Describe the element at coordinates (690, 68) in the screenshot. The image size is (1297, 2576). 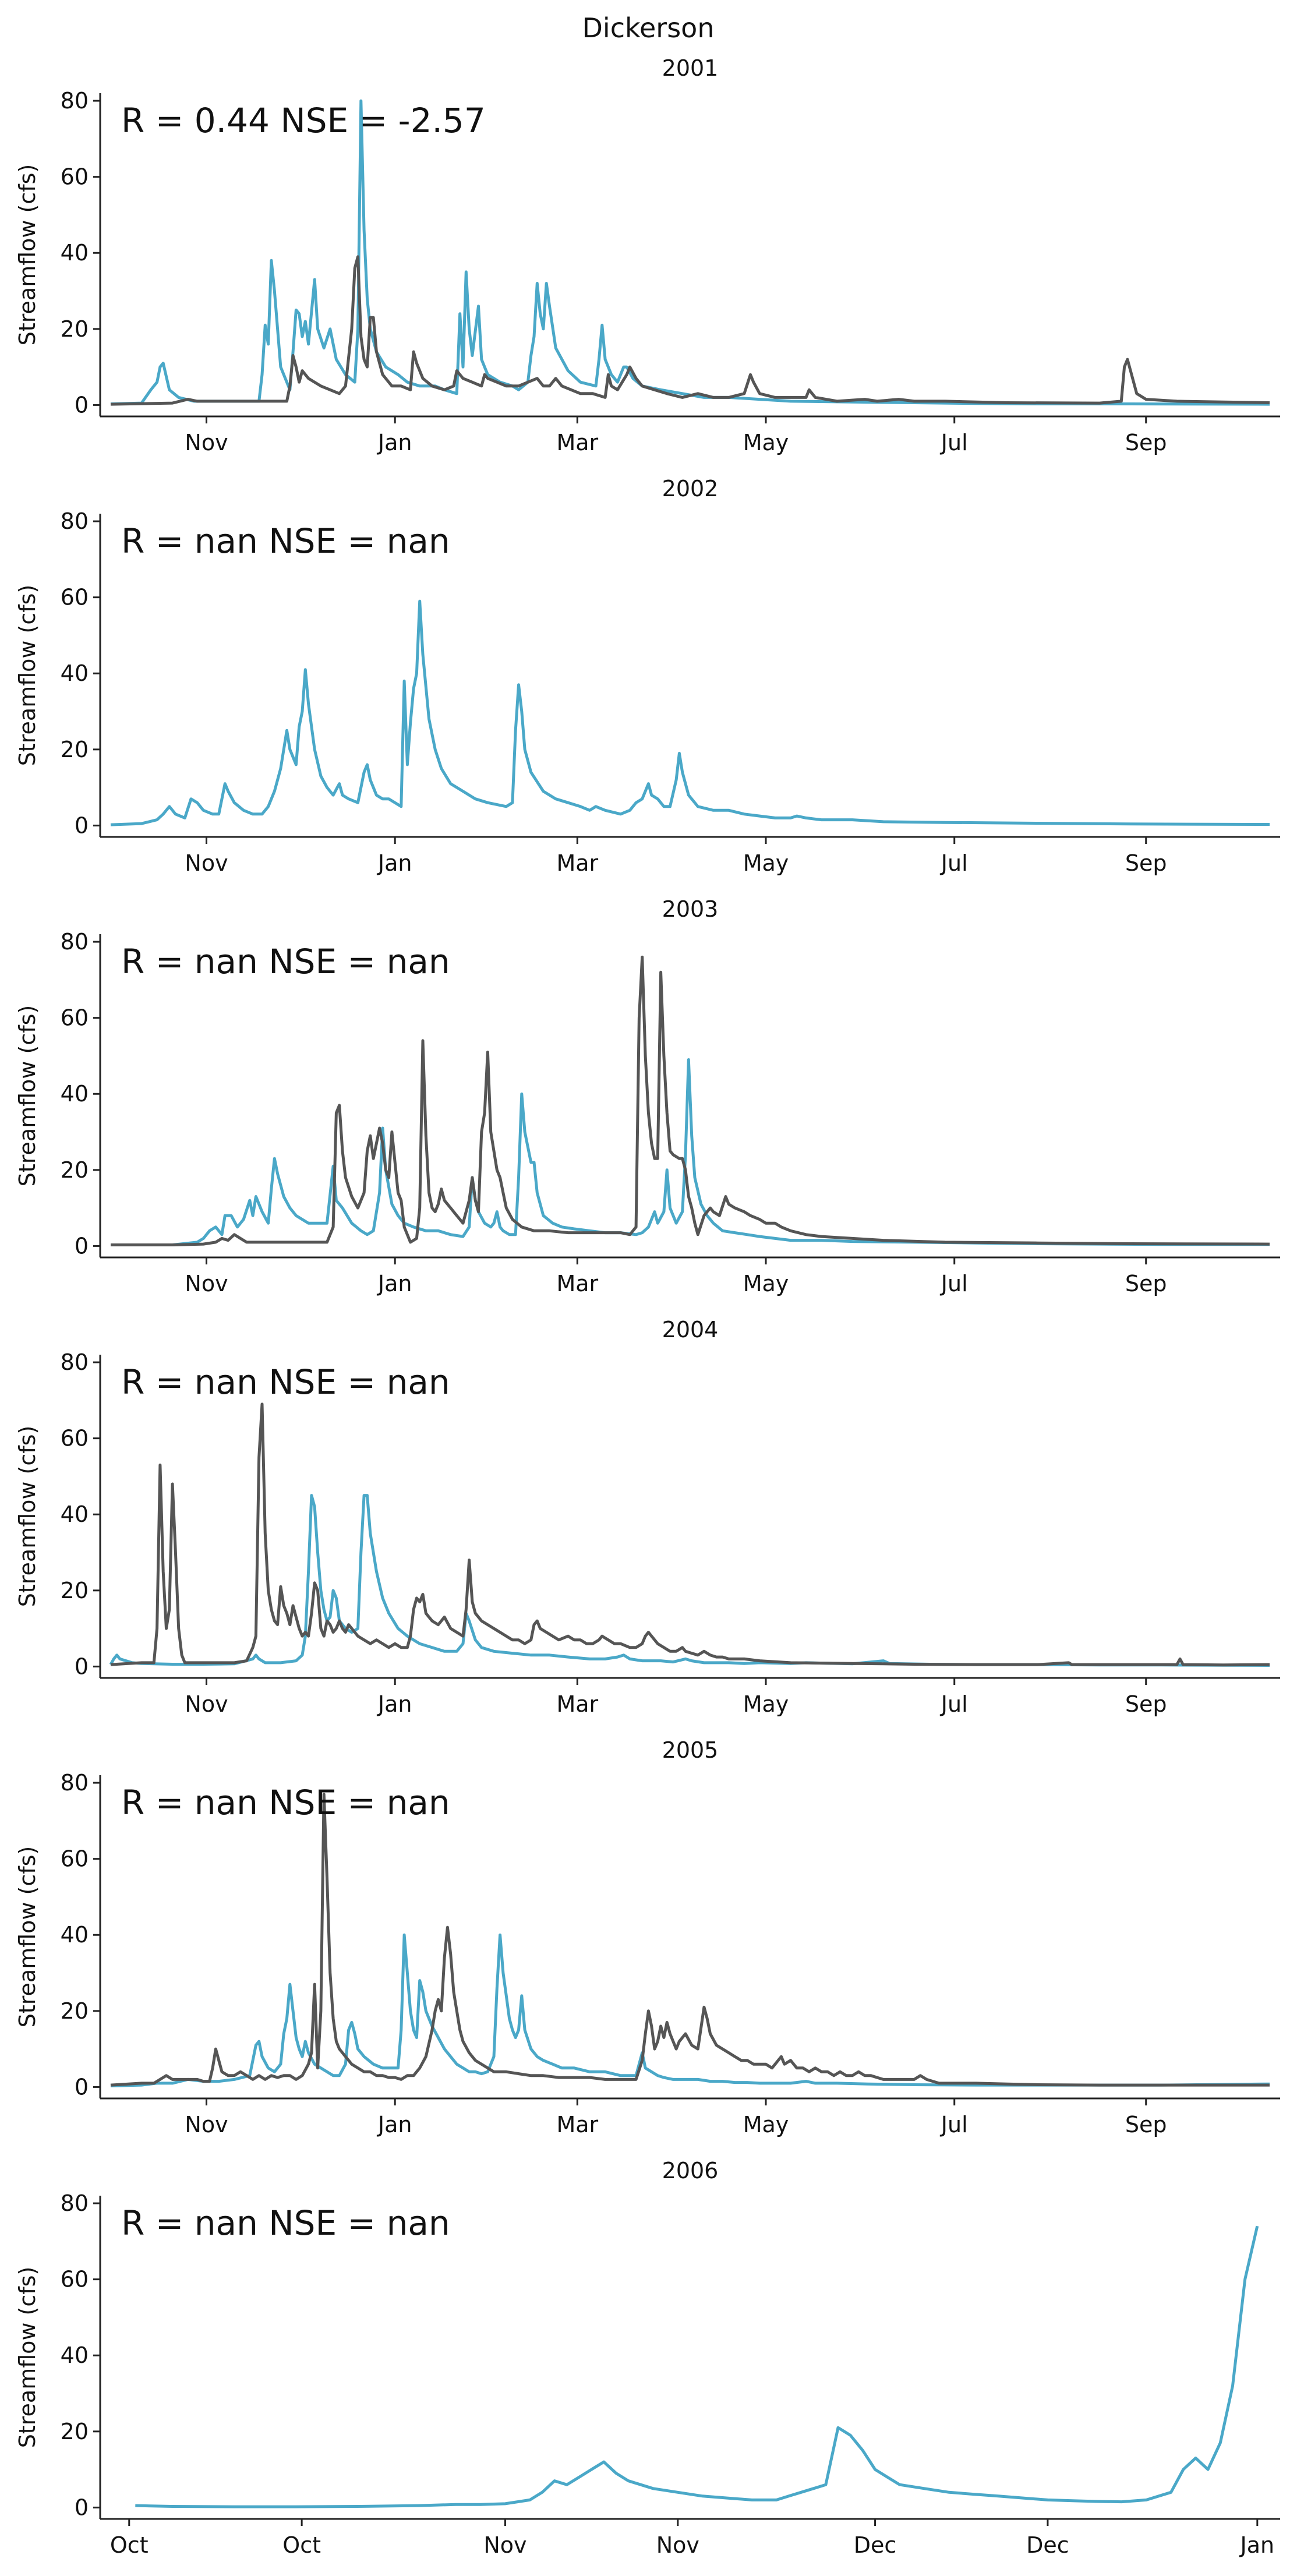
I see `panel-title: 2001` at that location.